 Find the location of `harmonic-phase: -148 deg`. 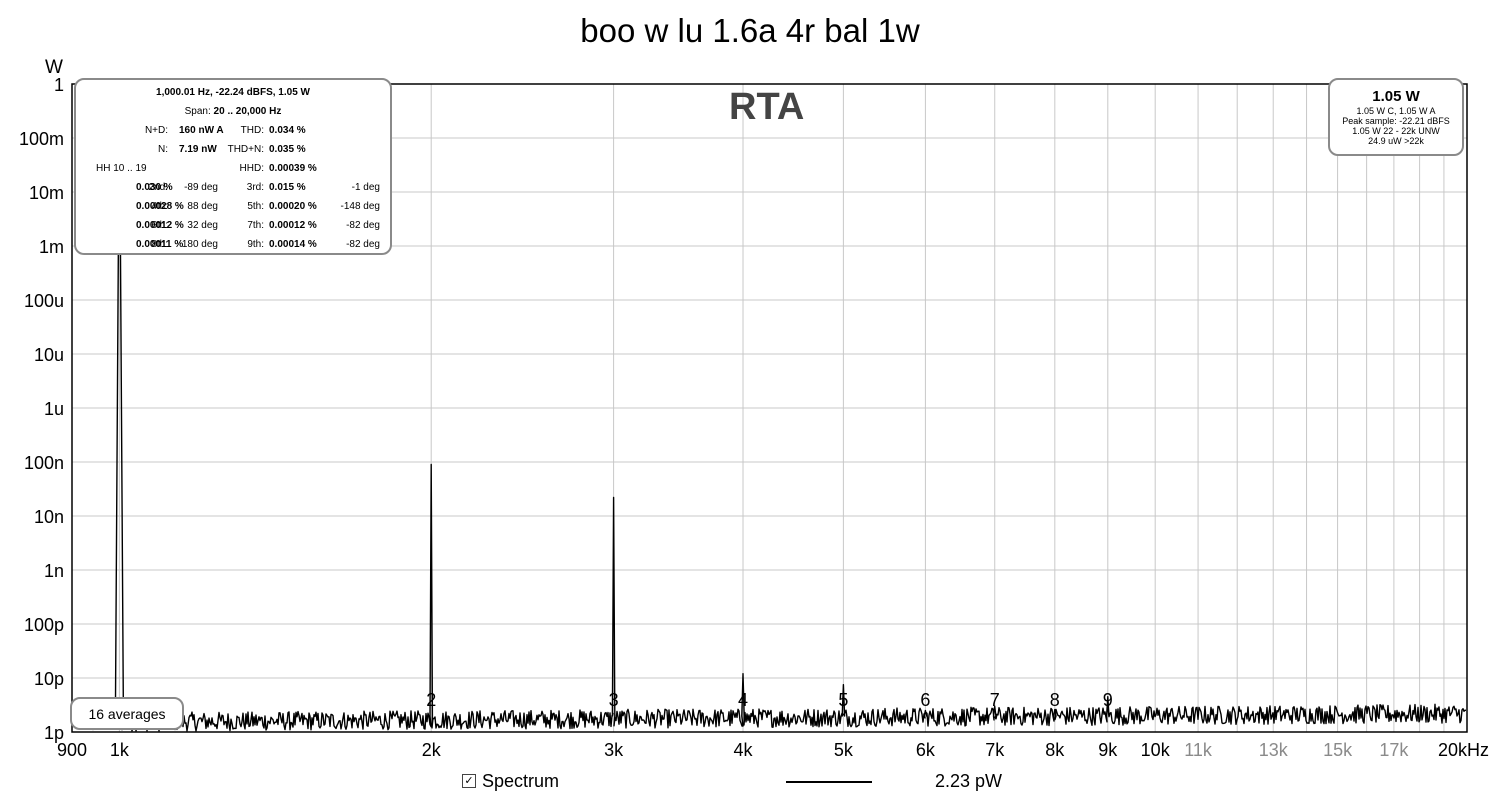

harmonic-phase: -148 deg is located at coordinates (360, 206).